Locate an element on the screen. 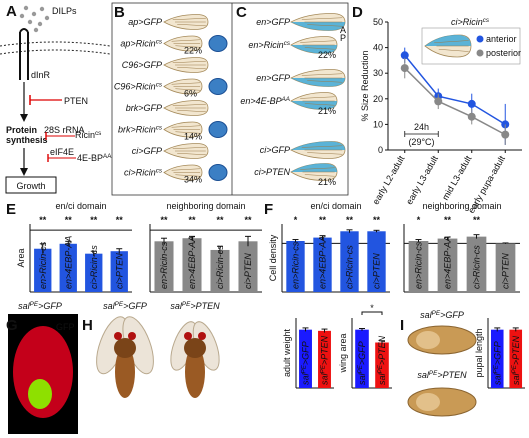 This screenshot has width=529, height=438. genotype: ci>GFP is located at coordinates (147, 151).